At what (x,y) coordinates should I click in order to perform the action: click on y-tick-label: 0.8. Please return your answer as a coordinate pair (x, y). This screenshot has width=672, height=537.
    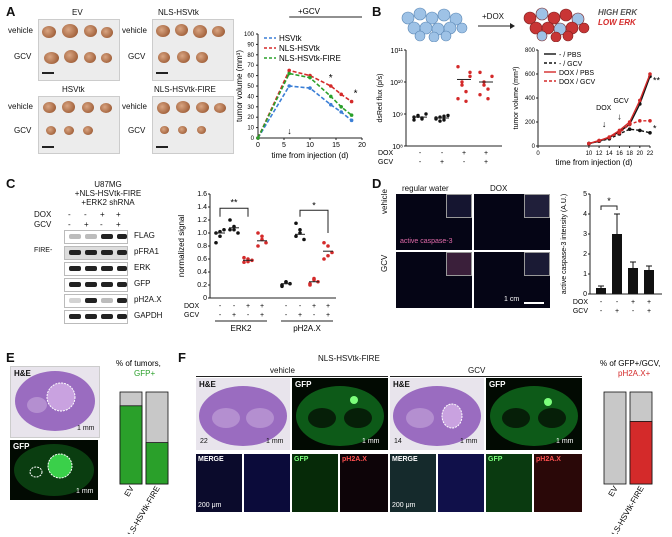
    Looking at the image, I should click on (202, 246).